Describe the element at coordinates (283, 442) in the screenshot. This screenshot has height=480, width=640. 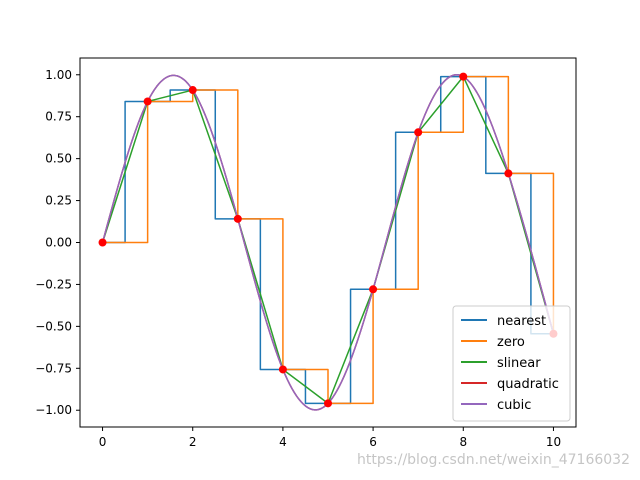
I see `x-tick-label: 4` at that location.